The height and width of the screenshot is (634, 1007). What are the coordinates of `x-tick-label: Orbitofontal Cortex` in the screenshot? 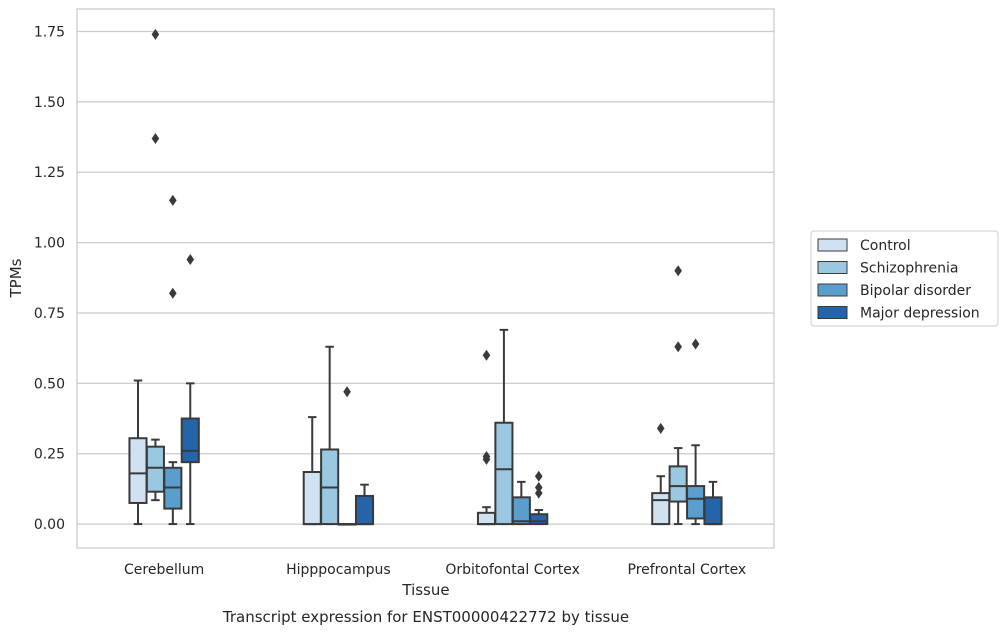 It's located at (512, 570).